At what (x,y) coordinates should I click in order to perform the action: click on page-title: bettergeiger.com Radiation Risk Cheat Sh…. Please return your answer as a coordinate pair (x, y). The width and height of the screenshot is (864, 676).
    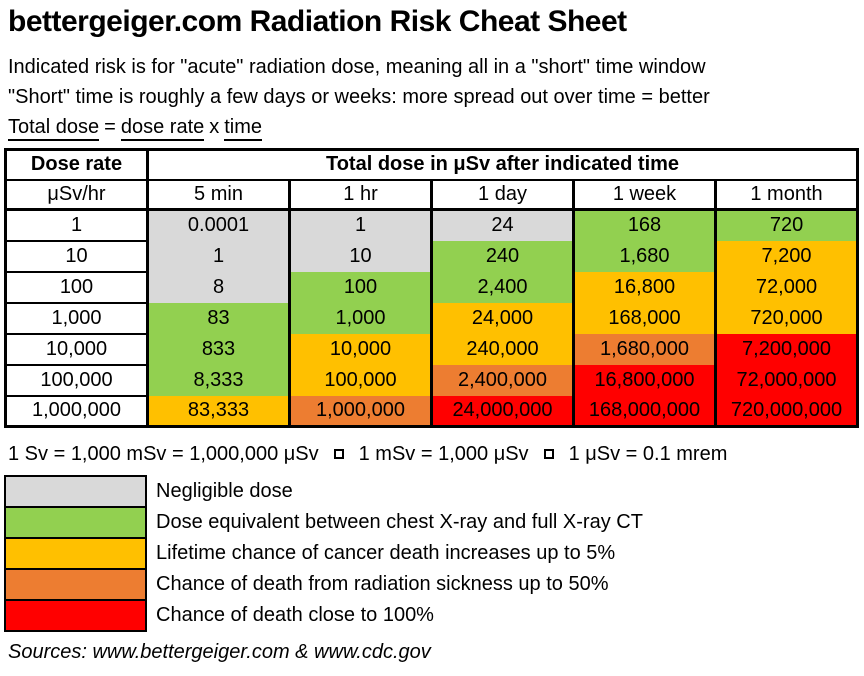
    Looking at the image, I should click on (317, 21).